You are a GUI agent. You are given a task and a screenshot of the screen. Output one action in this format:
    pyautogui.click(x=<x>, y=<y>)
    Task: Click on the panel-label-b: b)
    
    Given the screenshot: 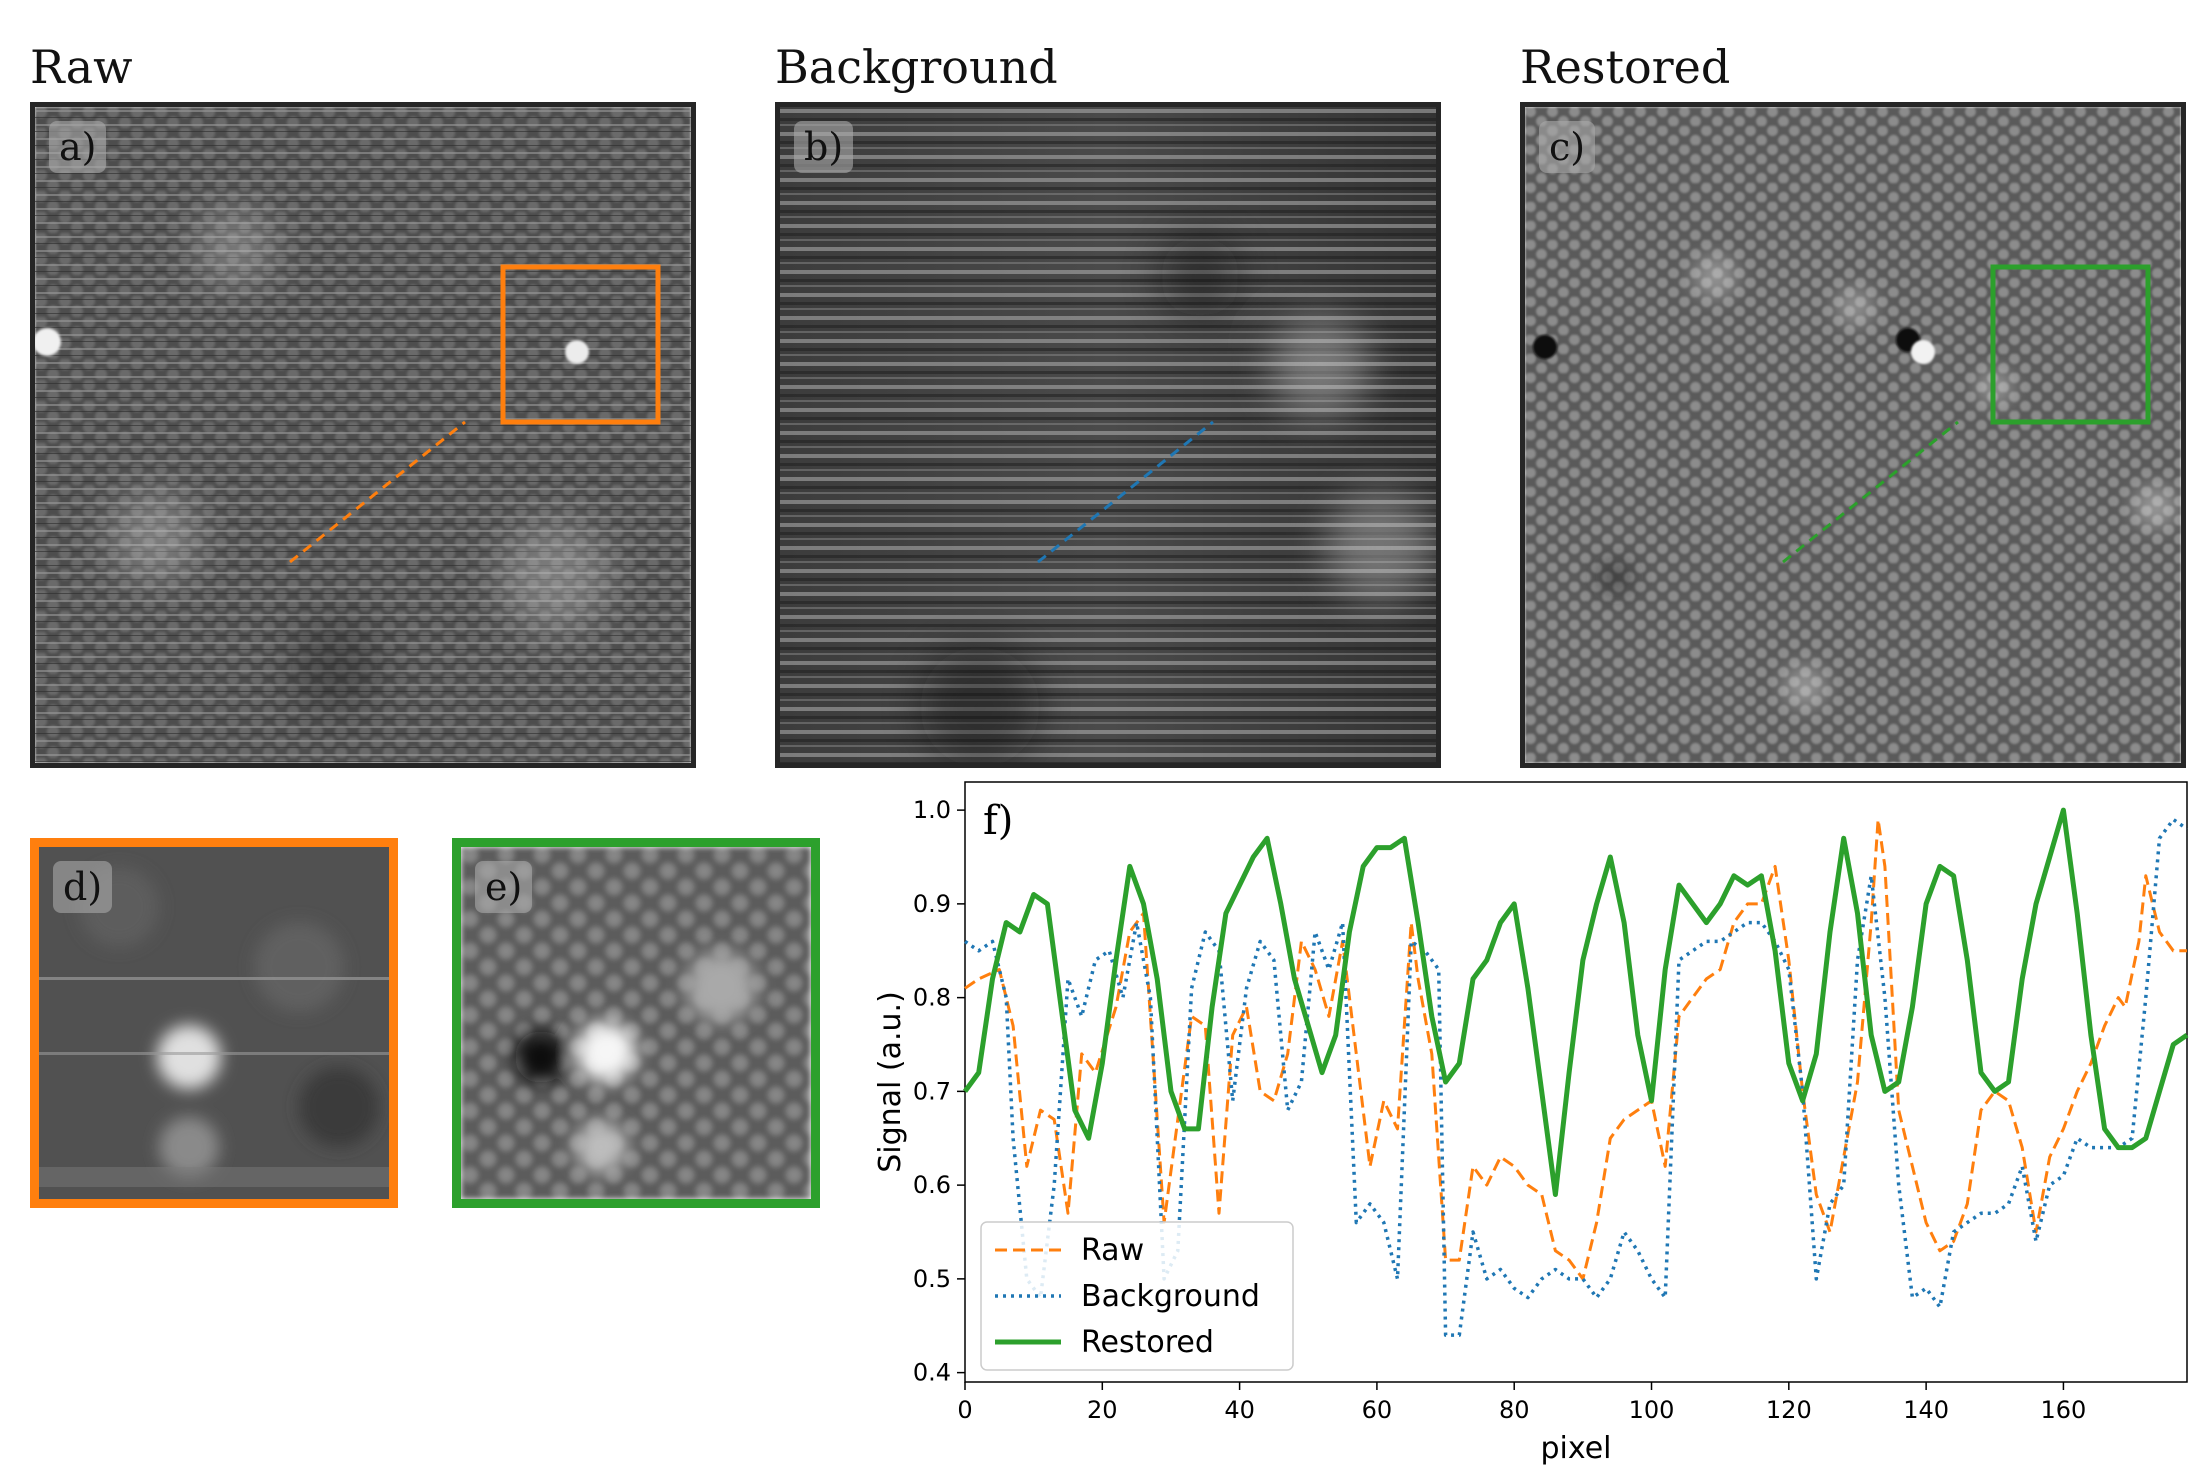 What is the action you would take?
    pyautogui.click(x=824, y=147)
    